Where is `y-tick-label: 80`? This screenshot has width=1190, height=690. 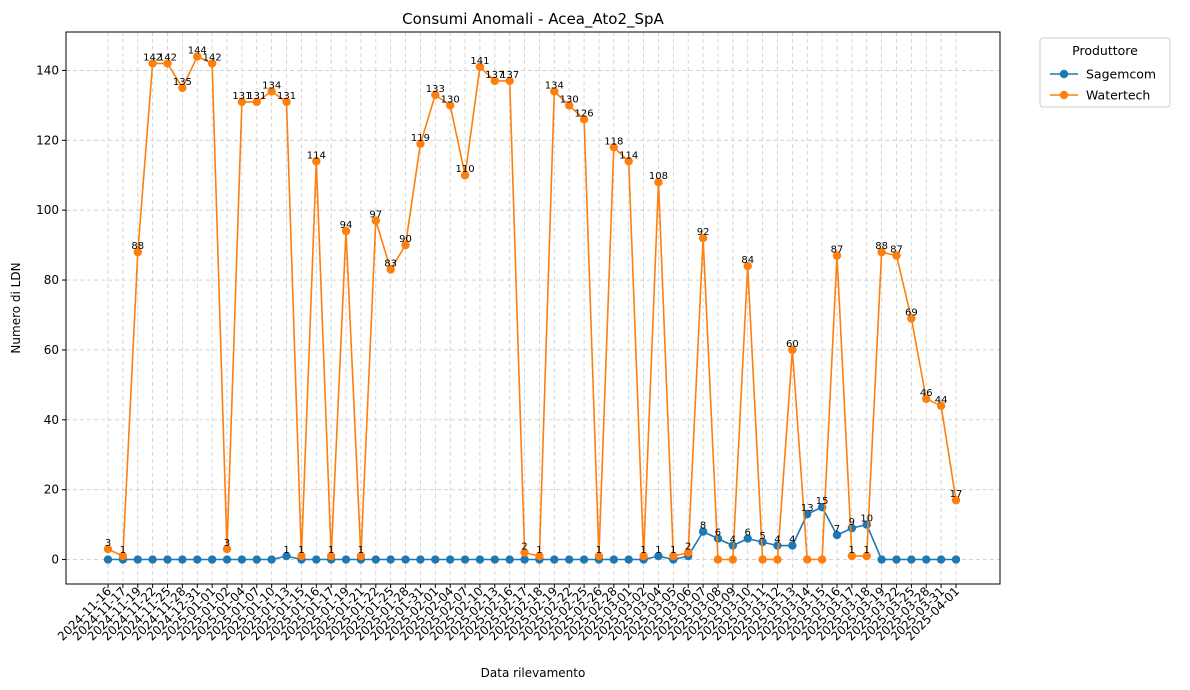
y-tick-label: 80 is located at coordinates (51, 280).